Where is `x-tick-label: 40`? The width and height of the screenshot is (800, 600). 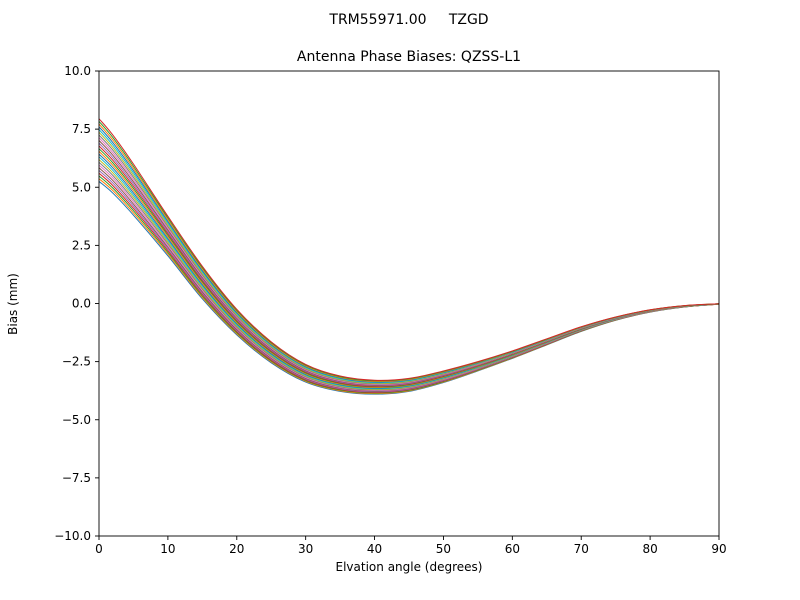
x-tick-label: 40 is located at coordinates (374, 549).